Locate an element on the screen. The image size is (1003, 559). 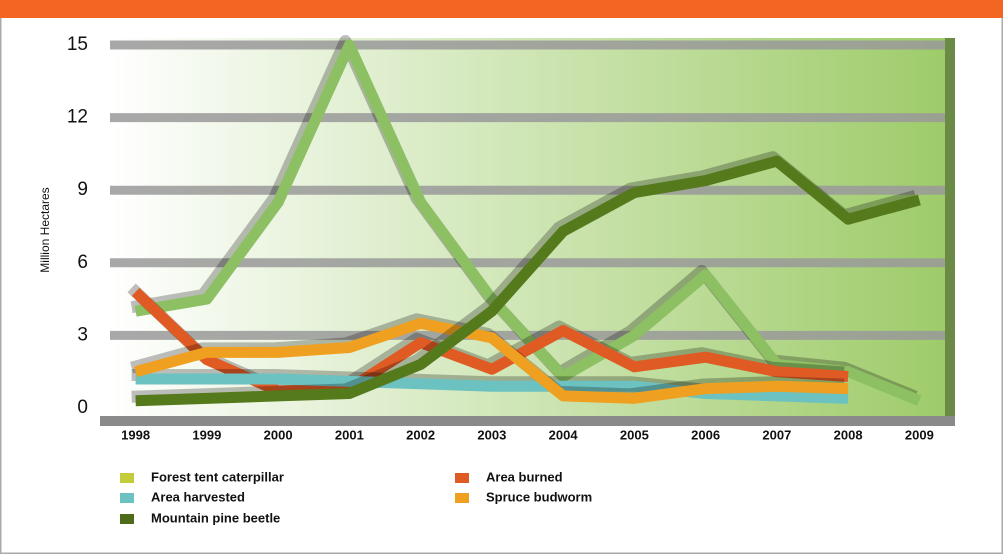
x-tick-label: 1999 is located at coordinates (206, 434).